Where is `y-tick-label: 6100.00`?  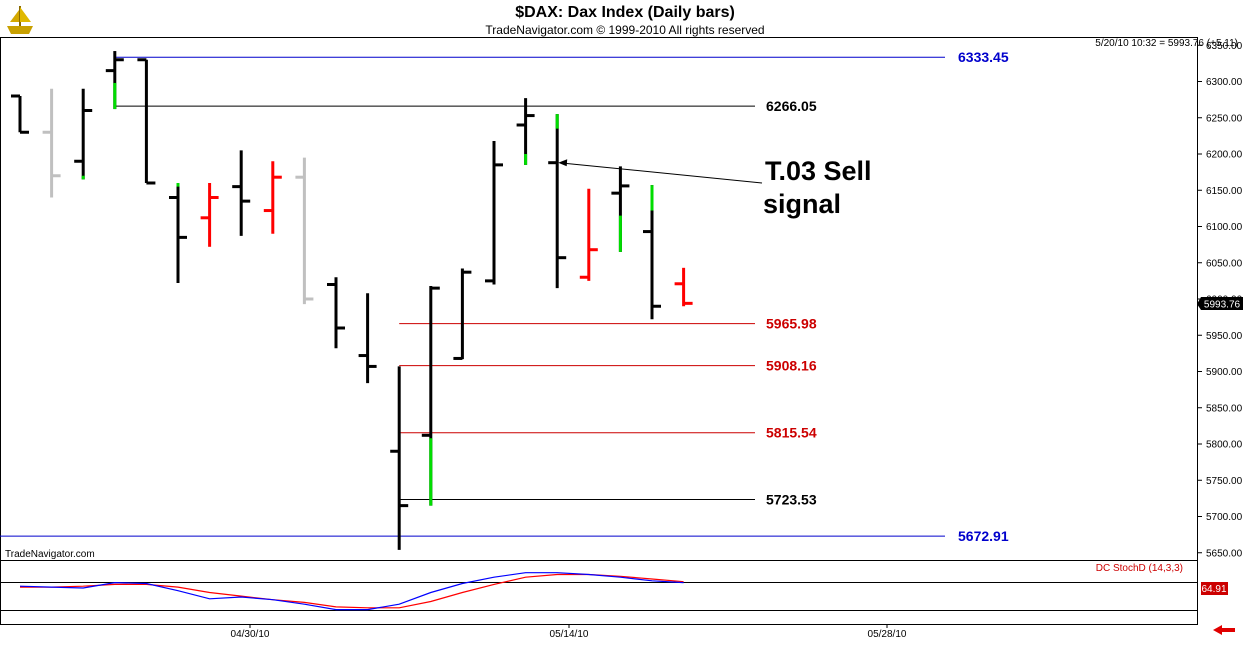
y-tick-label: 6100.00 is located at coordinates (1224, 227).